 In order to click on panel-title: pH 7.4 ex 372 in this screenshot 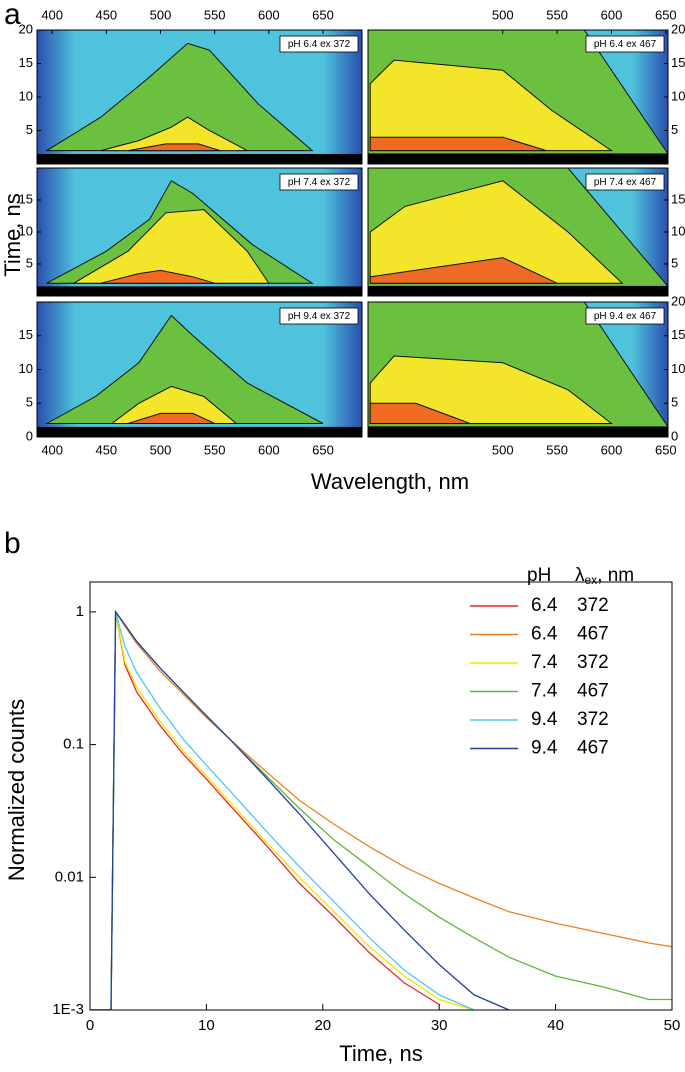, I will do `click(319, 182)`.